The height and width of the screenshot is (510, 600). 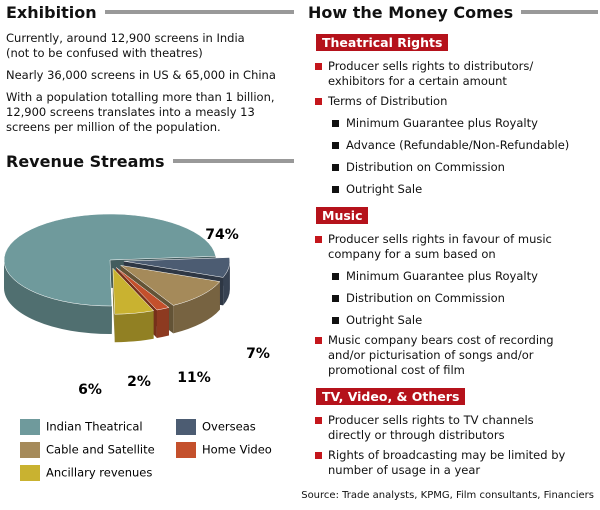 I want to click on slice-side, so click(x=113, y=305).